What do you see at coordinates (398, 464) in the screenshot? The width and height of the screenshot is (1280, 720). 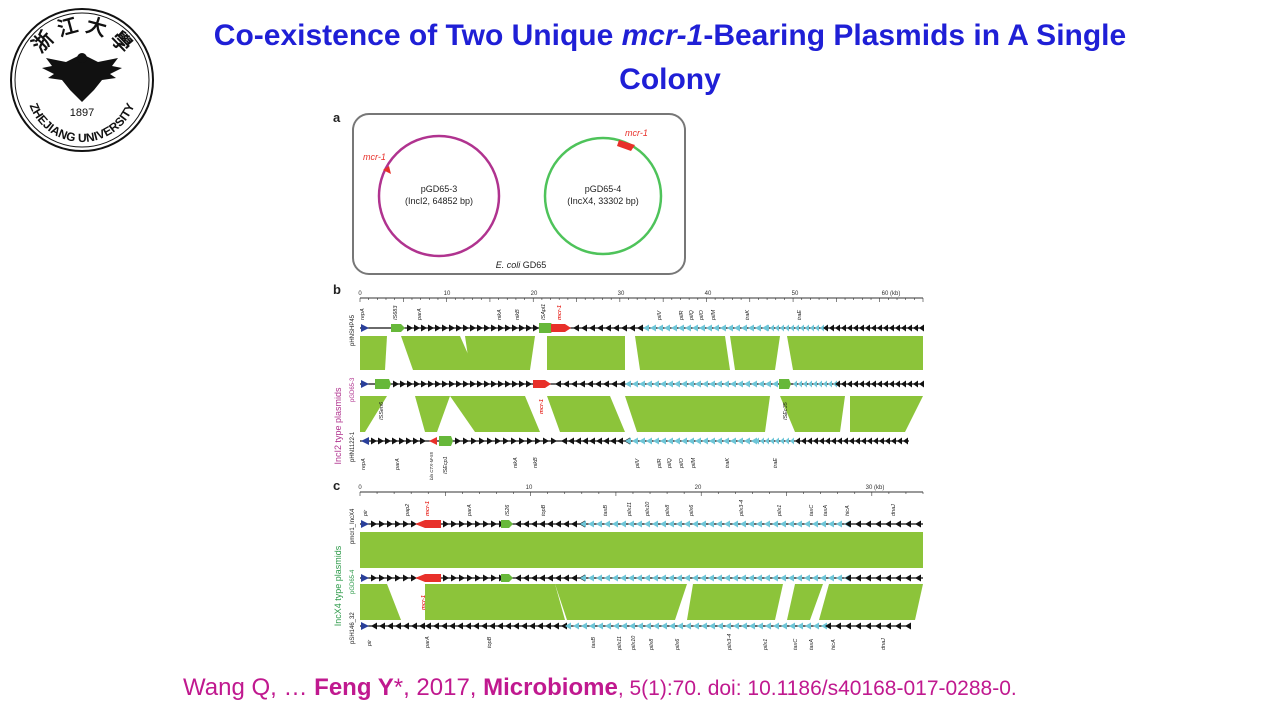 I see `b-label-para-bot: parA` at bounding box center [398, 464].